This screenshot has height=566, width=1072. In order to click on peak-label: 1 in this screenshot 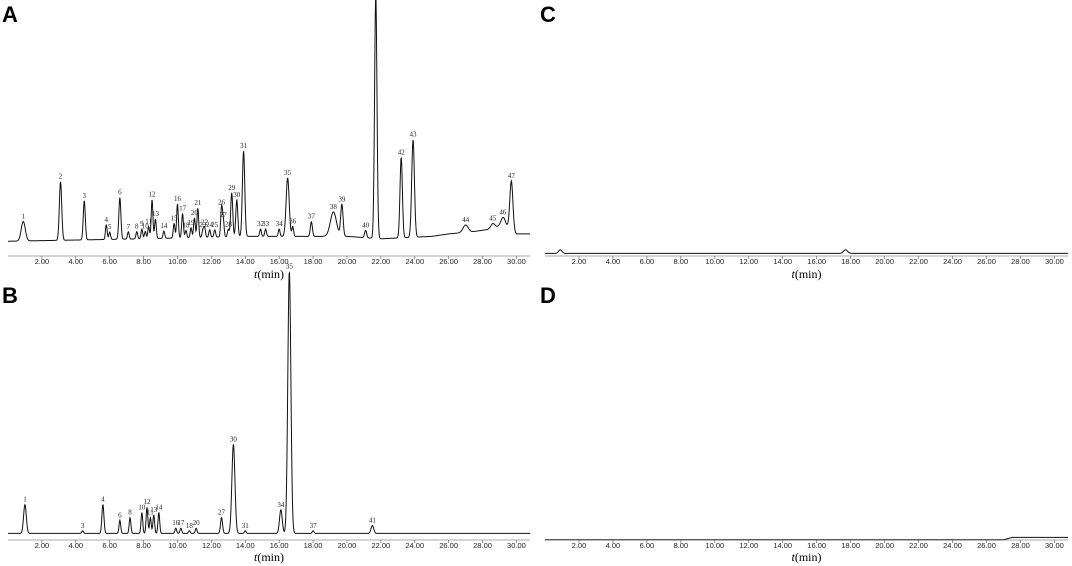, I will do `click(24, 216)`.